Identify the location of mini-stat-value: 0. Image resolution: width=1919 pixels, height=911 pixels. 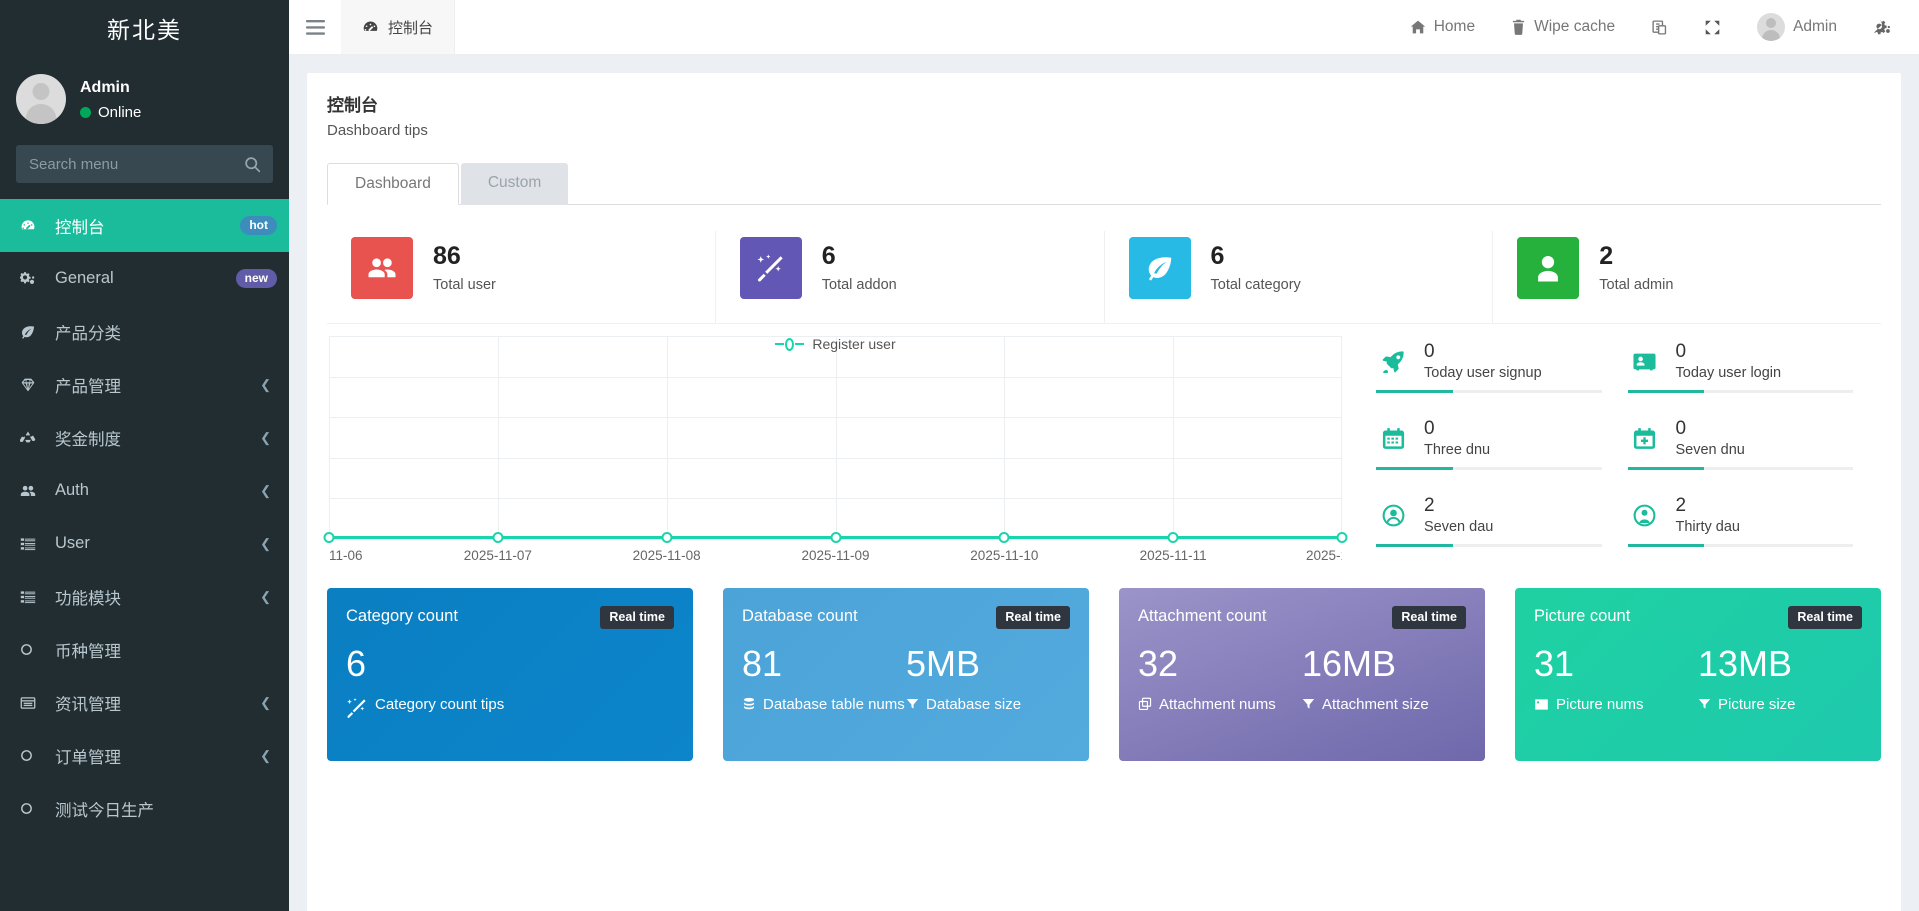
(1429, 351).